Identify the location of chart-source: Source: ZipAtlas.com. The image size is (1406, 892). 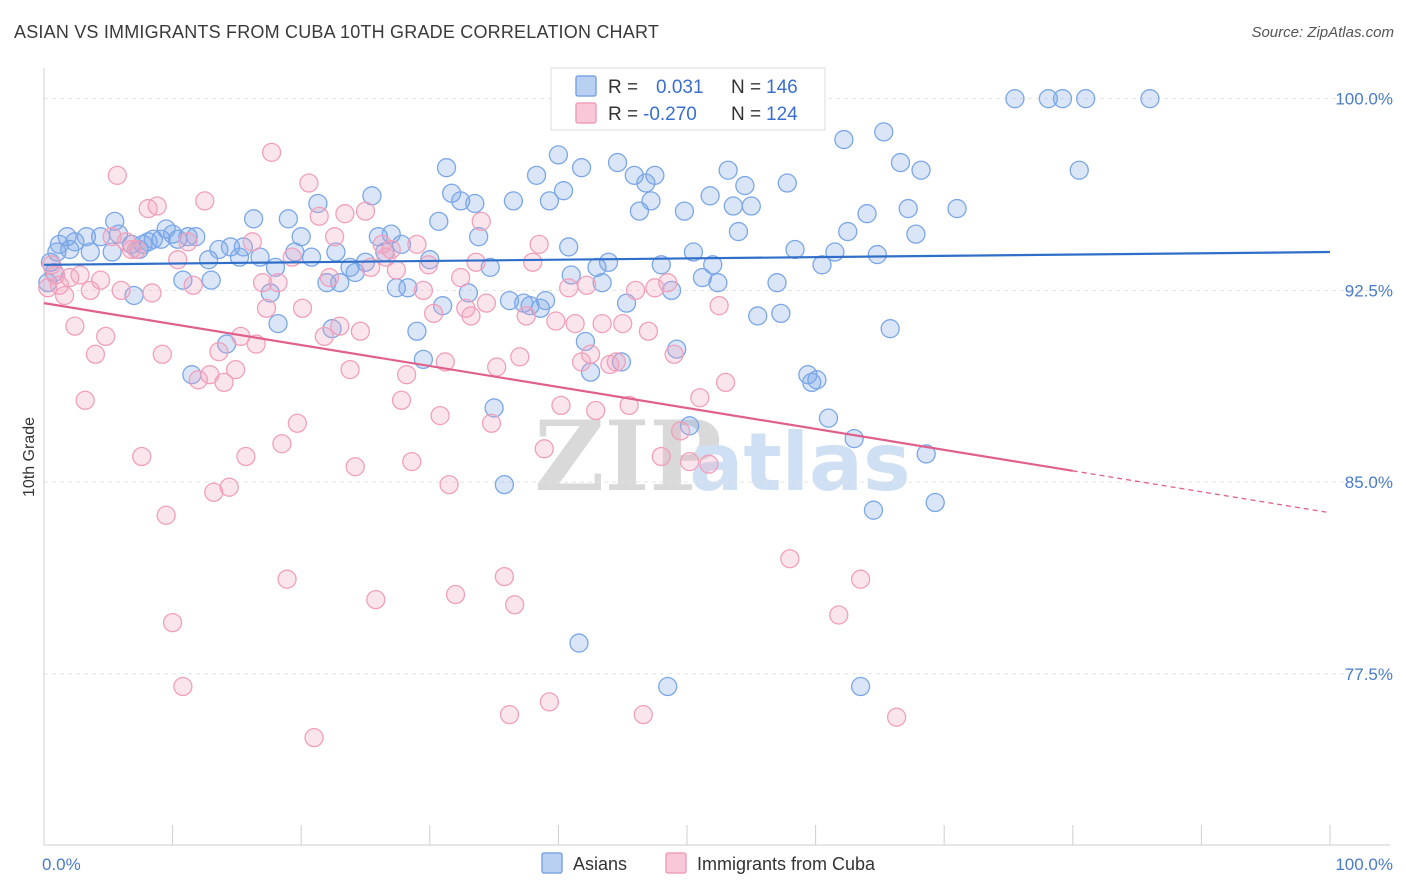
(1322, 32).